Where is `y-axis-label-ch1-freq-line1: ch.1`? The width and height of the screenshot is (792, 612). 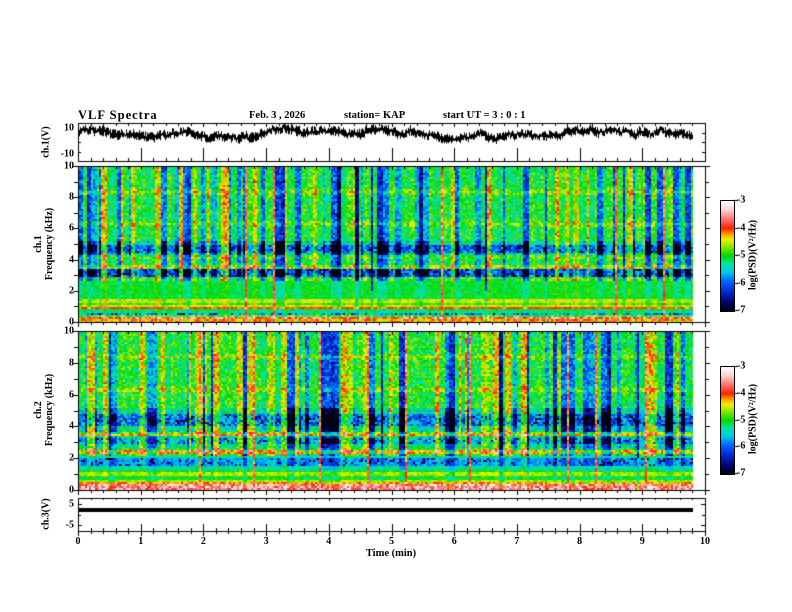
y-axis-label-ch1-freq-line1: ch.1 is located at coordinates (38, 244).